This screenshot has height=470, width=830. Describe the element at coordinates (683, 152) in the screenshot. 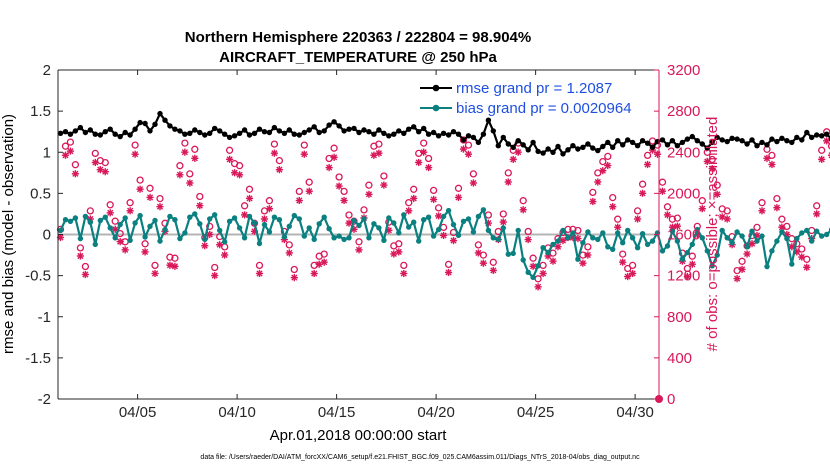

I see `right-y-tick-label: 2400` at that location.